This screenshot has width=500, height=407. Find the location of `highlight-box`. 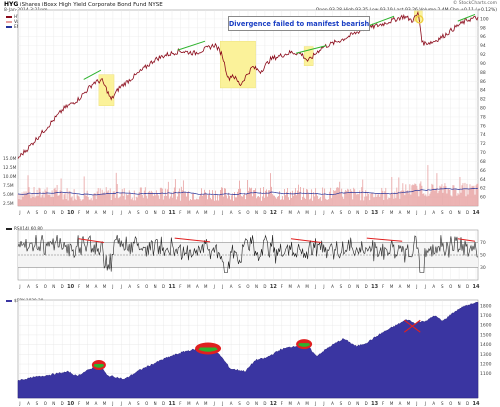

highlight-box is located at coordinates (237, 64).